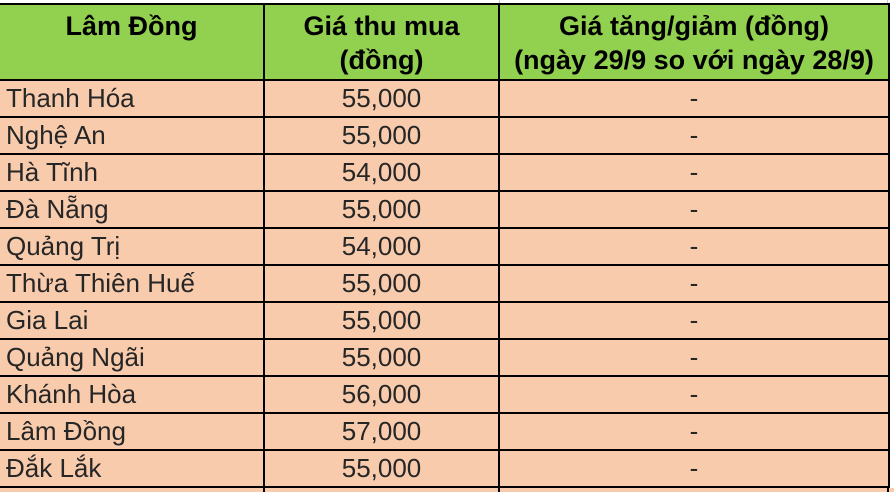  I want to click on table-row: Gia Lai 55,000 -, so click(445, 320).